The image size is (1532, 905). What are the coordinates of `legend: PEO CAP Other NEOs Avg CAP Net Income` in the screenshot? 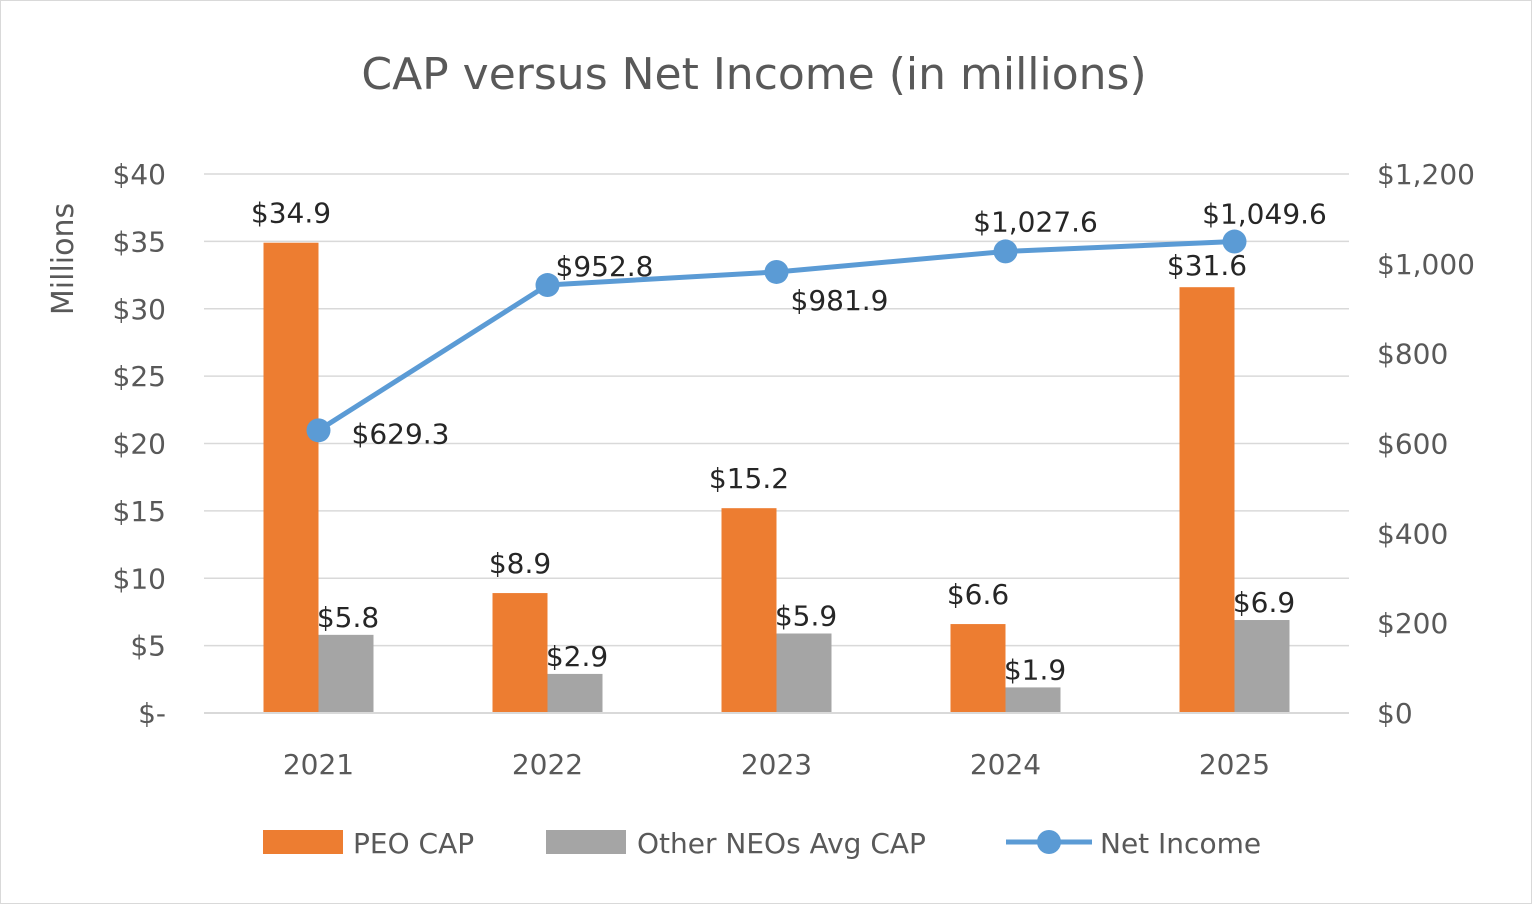 It's located at (762, 843).